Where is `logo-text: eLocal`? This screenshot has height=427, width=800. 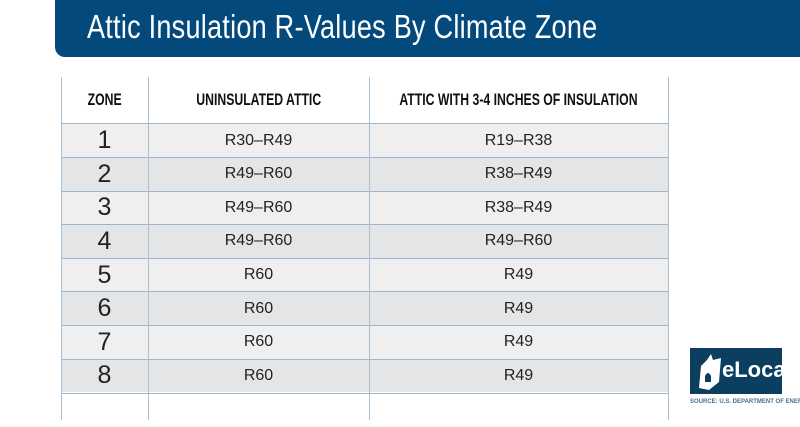 logo-text: eLocal is located at coordinates (757, 369).